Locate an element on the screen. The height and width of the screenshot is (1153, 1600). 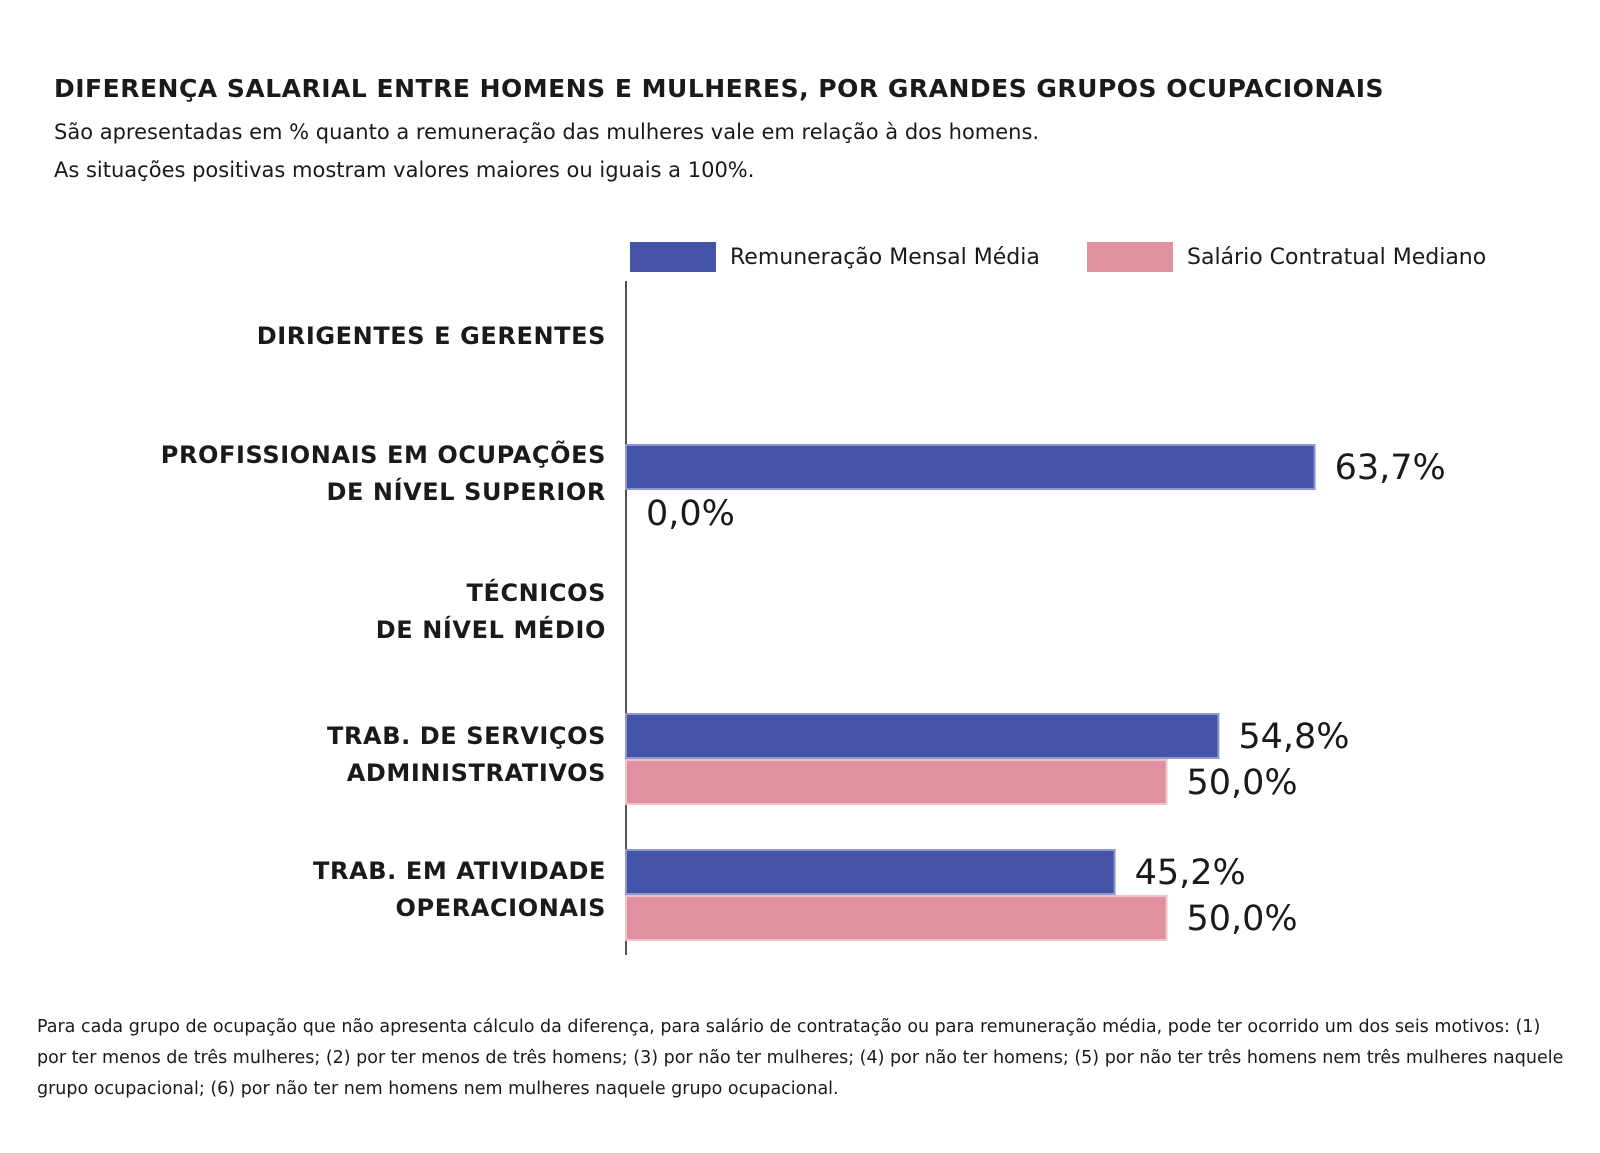
legend-item-remuneracao: Remuneração Mensal Média is located at coordinates (835, 257).